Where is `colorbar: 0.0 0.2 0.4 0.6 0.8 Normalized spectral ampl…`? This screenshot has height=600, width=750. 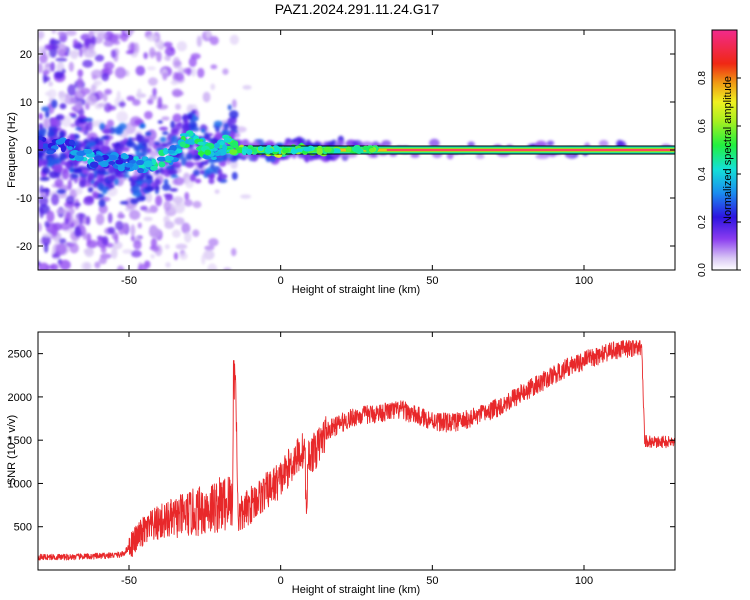 colorbar: 0.0 0.2 0.4 0.6 0.8 Normalized spectral ampl… is located at coordinates (719, 153).